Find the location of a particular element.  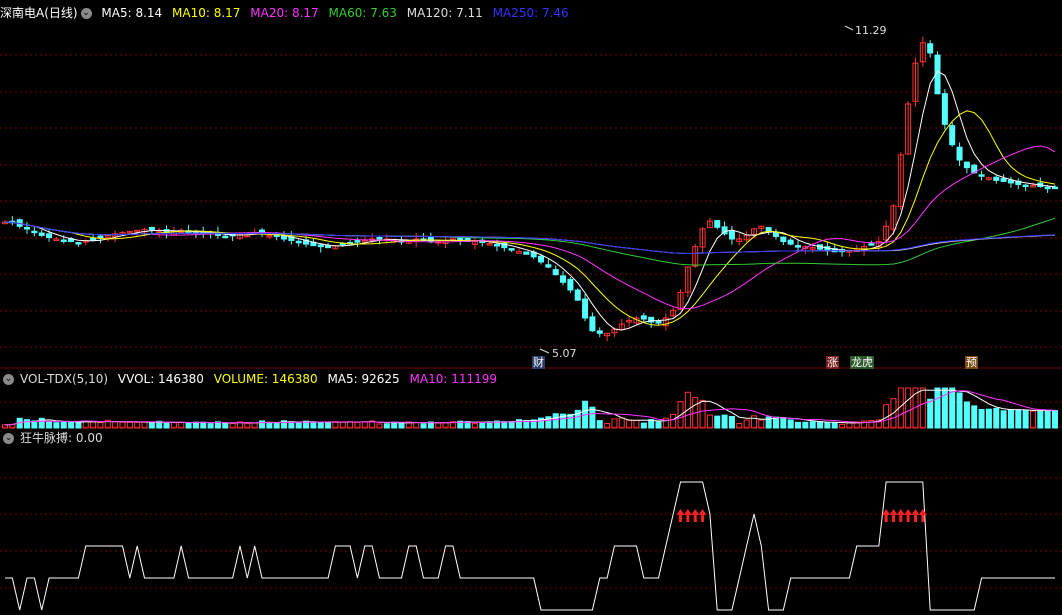

indicator-legend: ⌄ 狂牛脉搏: 0.00 is located at coordinates (54, 438).